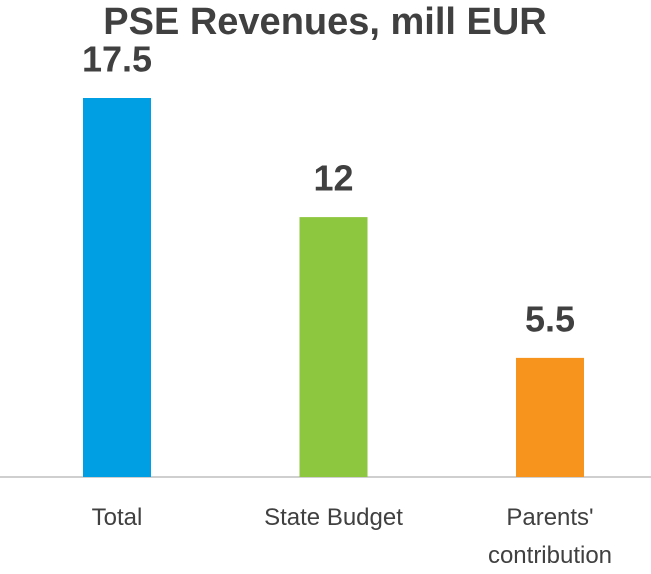 This screenshot has width=651, height=574. Describe the element at coordinates (325, 22) in the screenshot. I see `chart-title: PSE Revenues, mill EUR` at that location.